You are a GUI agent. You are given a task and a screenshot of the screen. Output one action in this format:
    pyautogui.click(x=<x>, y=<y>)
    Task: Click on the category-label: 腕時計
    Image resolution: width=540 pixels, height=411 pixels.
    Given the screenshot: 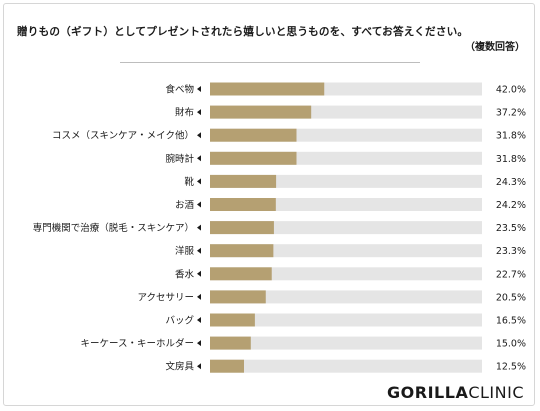 What is the action you would take?
    pyautogui.click(x=179, y=159)
    